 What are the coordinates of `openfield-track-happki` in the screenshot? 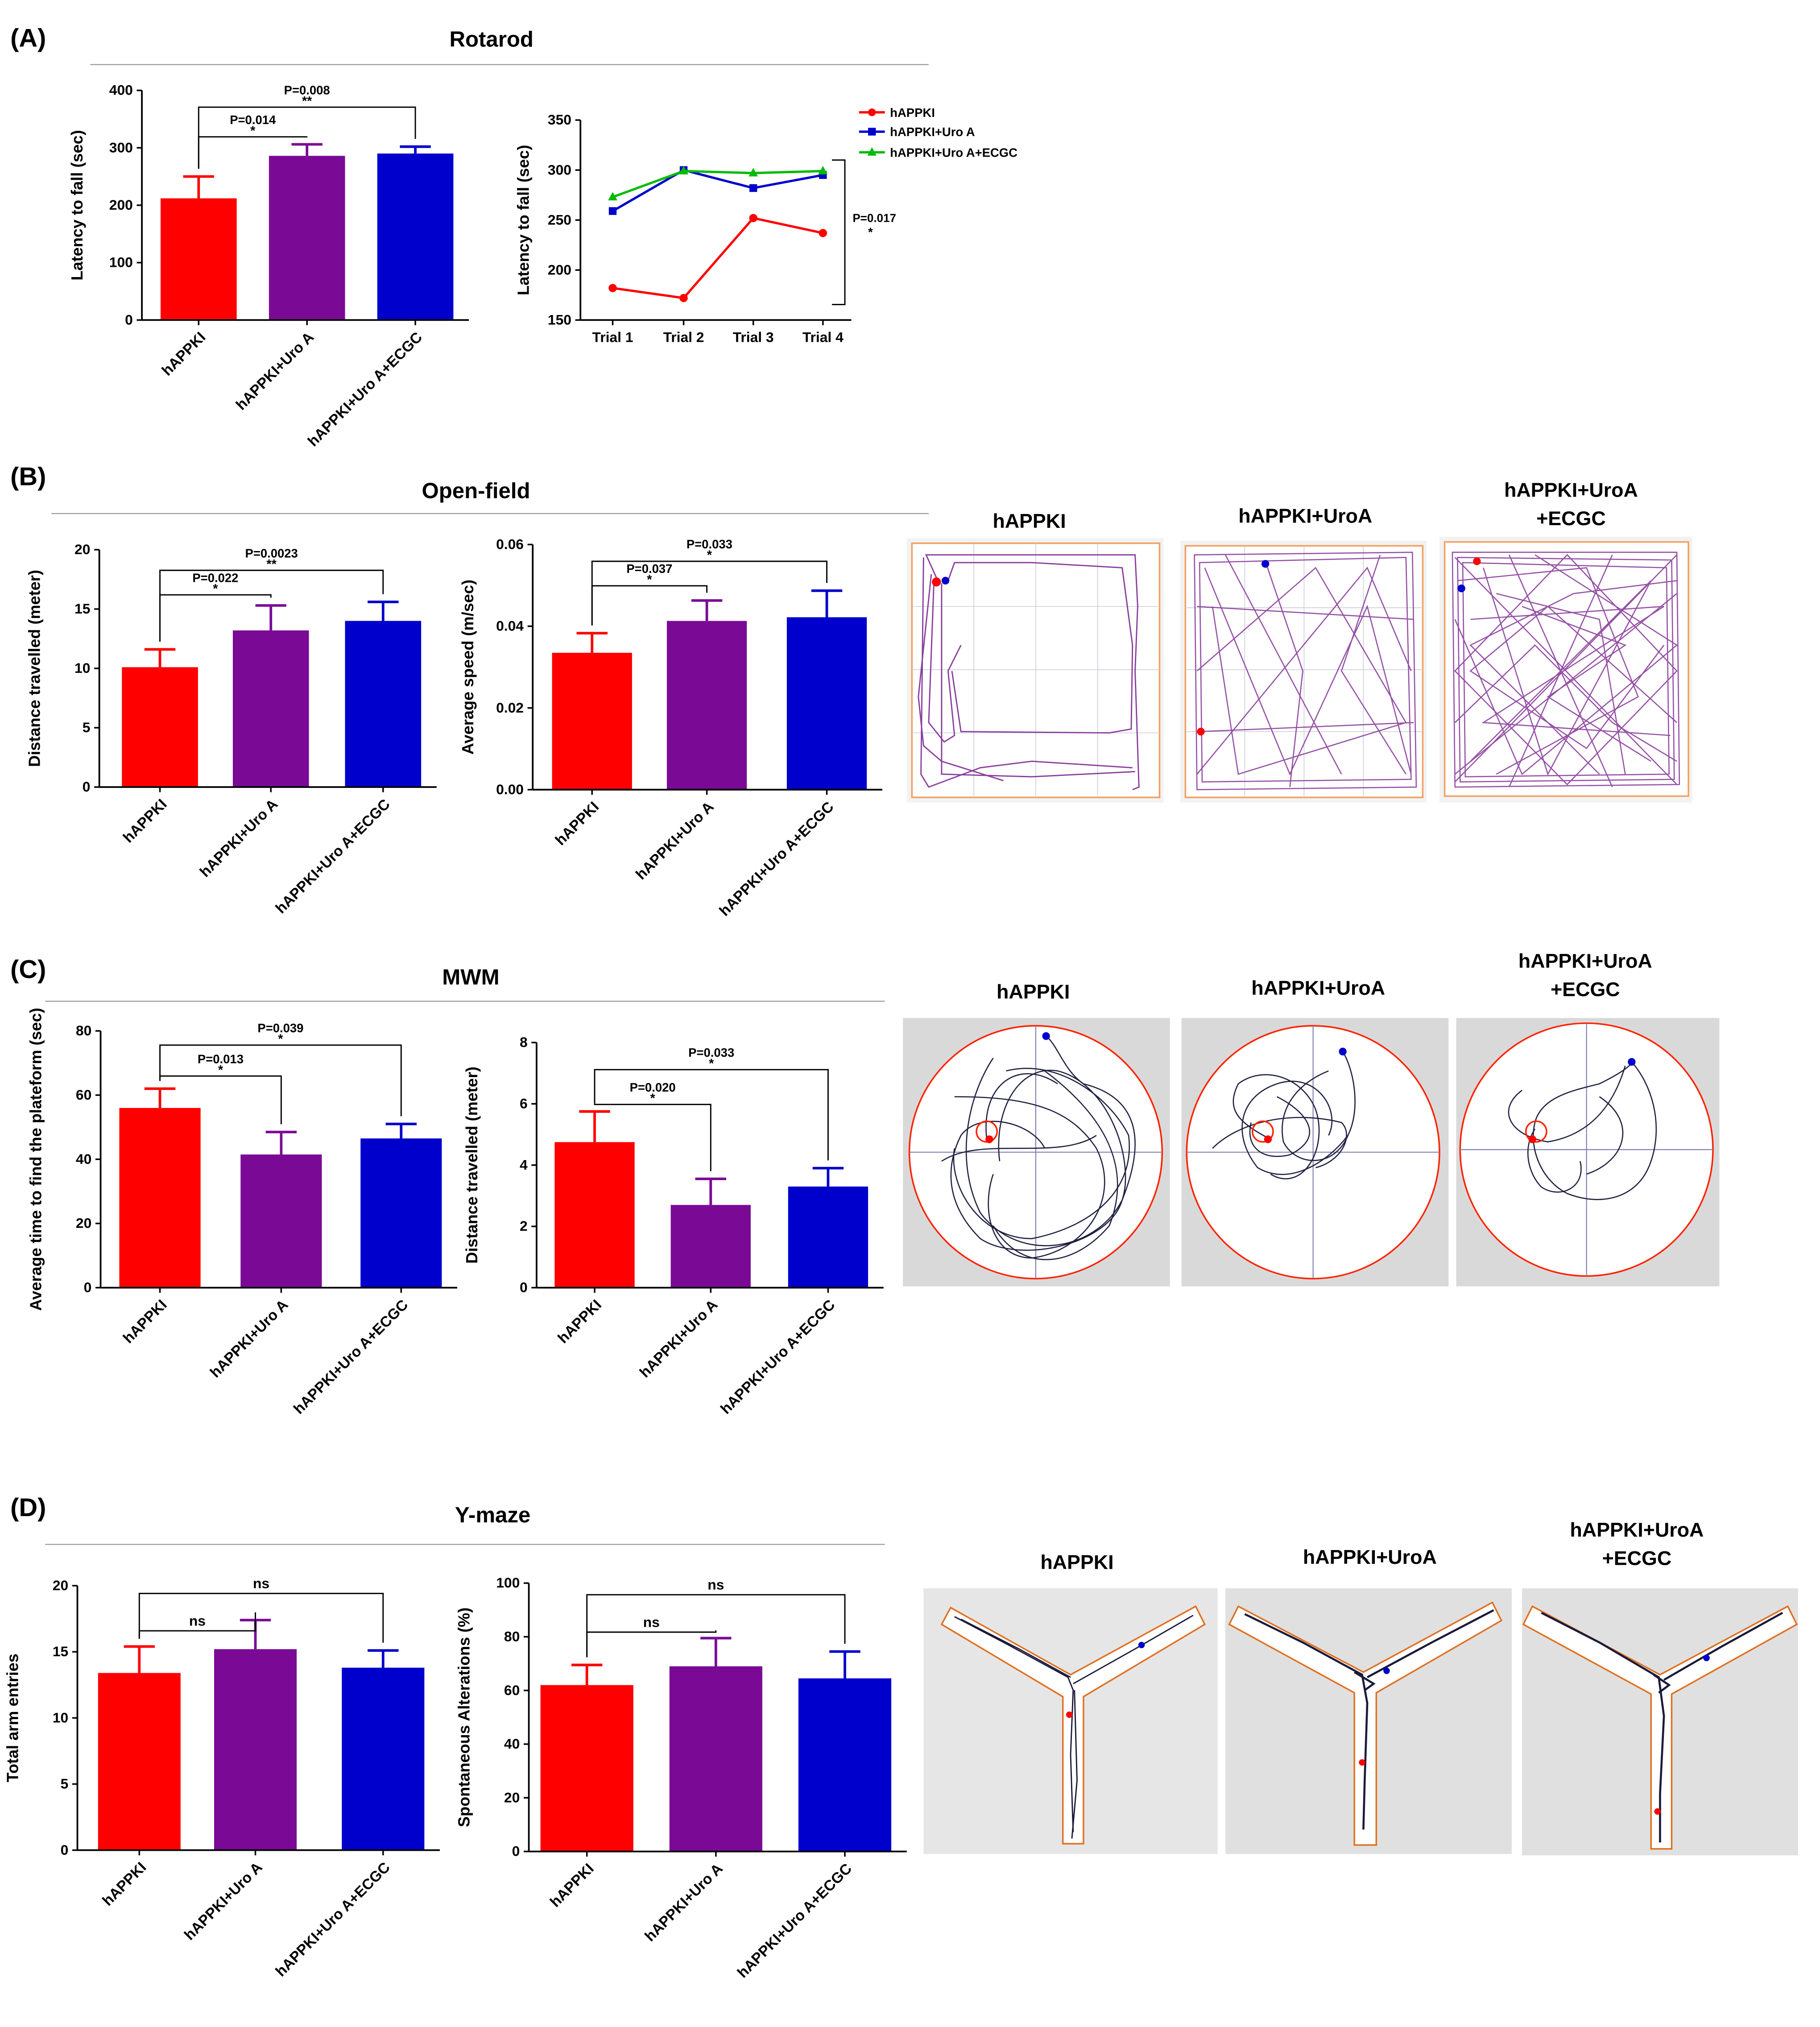 It's located at (1035, 670).